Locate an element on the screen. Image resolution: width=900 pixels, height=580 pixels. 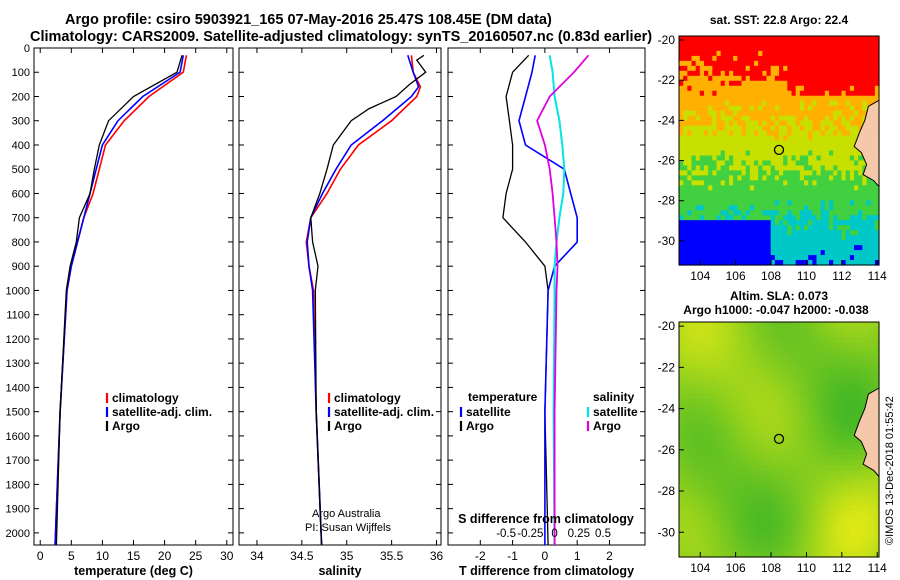
y-tick-label: -30 is located at coordinates (667, 532).